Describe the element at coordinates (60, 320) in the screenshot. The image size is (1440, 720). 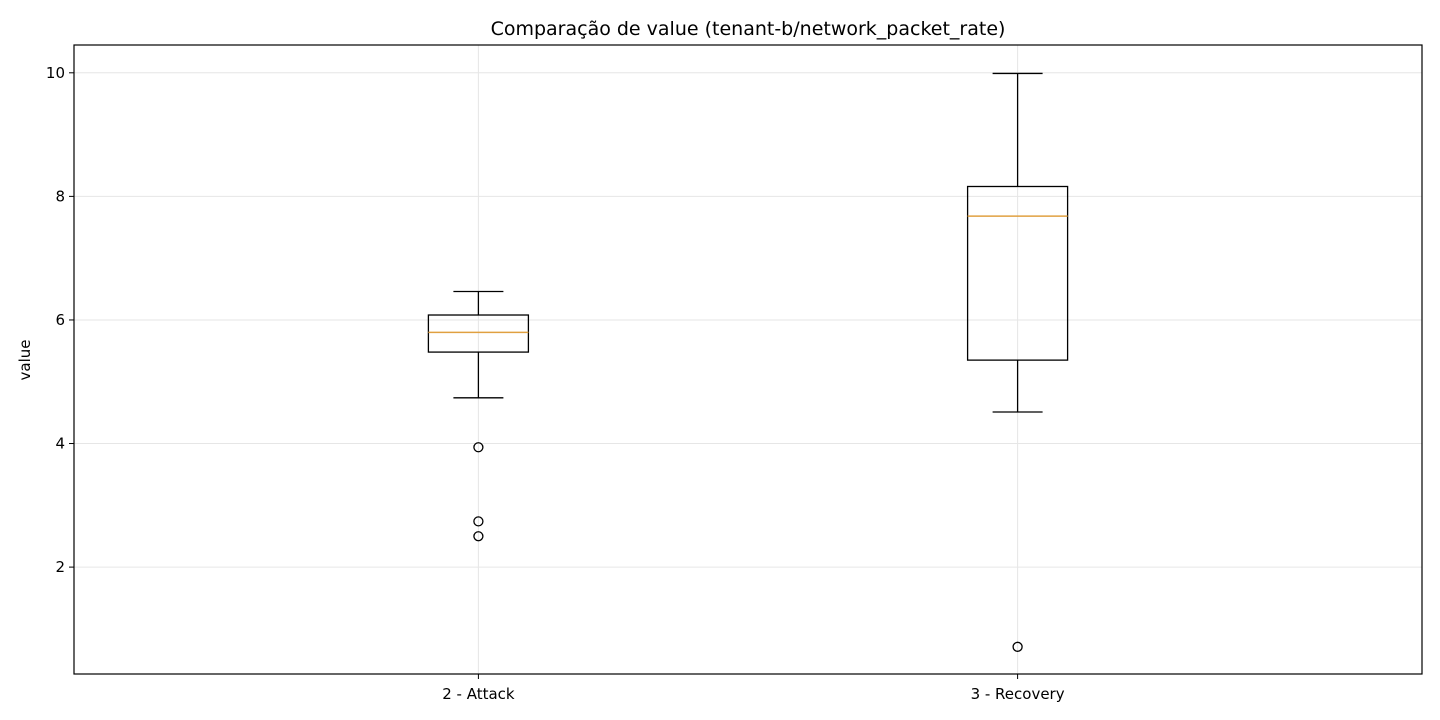
I see `y-tick-label: 6` at that location.